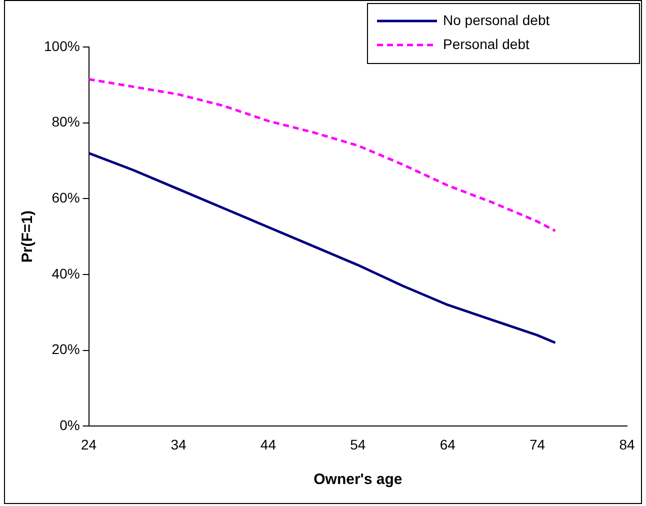  I want to click on x-tick-label: 44, so click(268, 444).